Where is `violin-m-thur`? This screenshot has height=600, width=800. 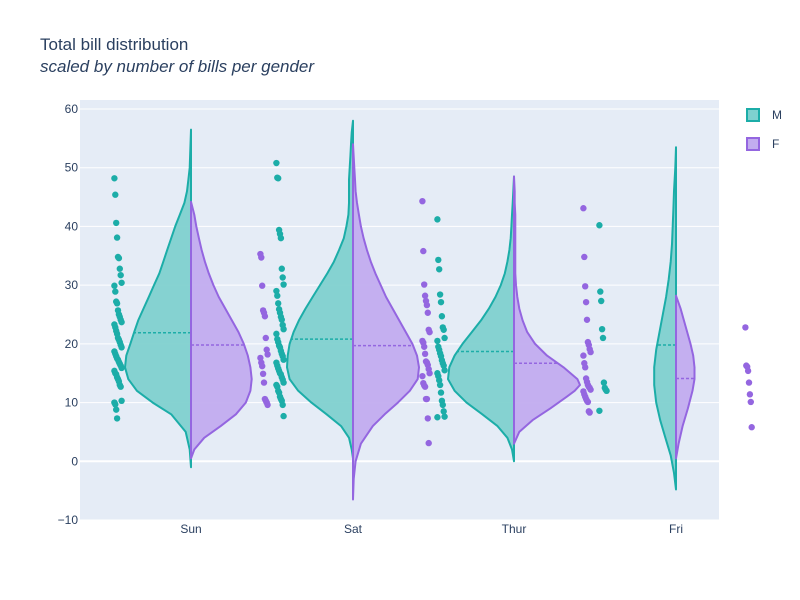
violin-m-thur is located at coordinates (481, 319).